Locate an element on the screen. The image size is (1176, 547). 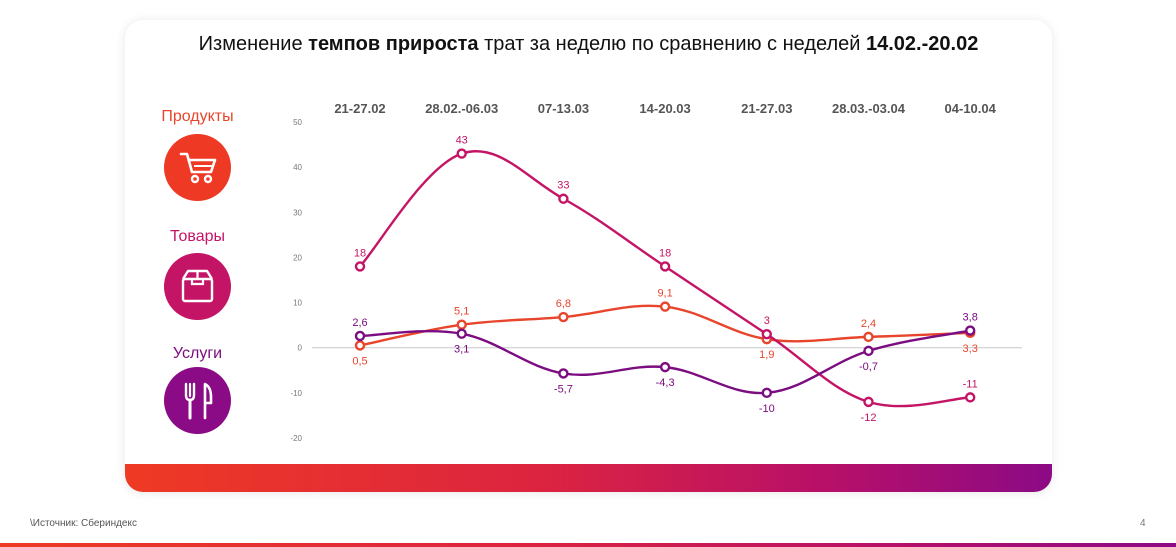
fork-knife-icon is located at coordinates (197, 400).